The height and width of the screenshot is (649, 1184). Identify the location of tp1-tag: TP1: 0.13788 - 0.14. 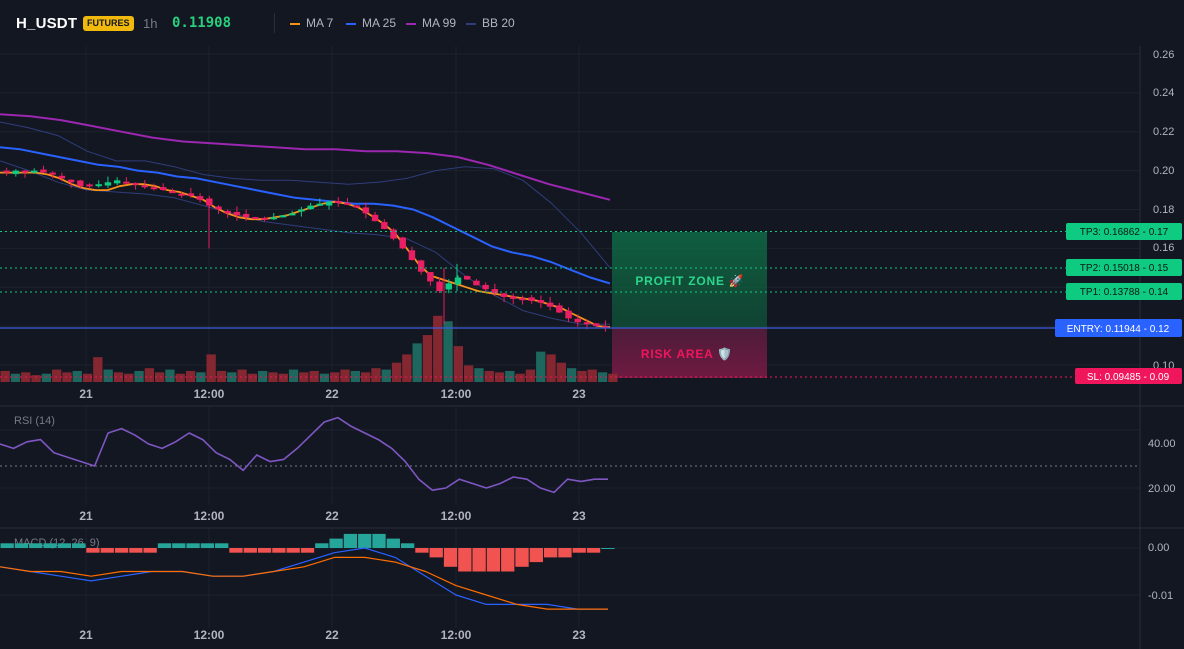
(1124, 291).